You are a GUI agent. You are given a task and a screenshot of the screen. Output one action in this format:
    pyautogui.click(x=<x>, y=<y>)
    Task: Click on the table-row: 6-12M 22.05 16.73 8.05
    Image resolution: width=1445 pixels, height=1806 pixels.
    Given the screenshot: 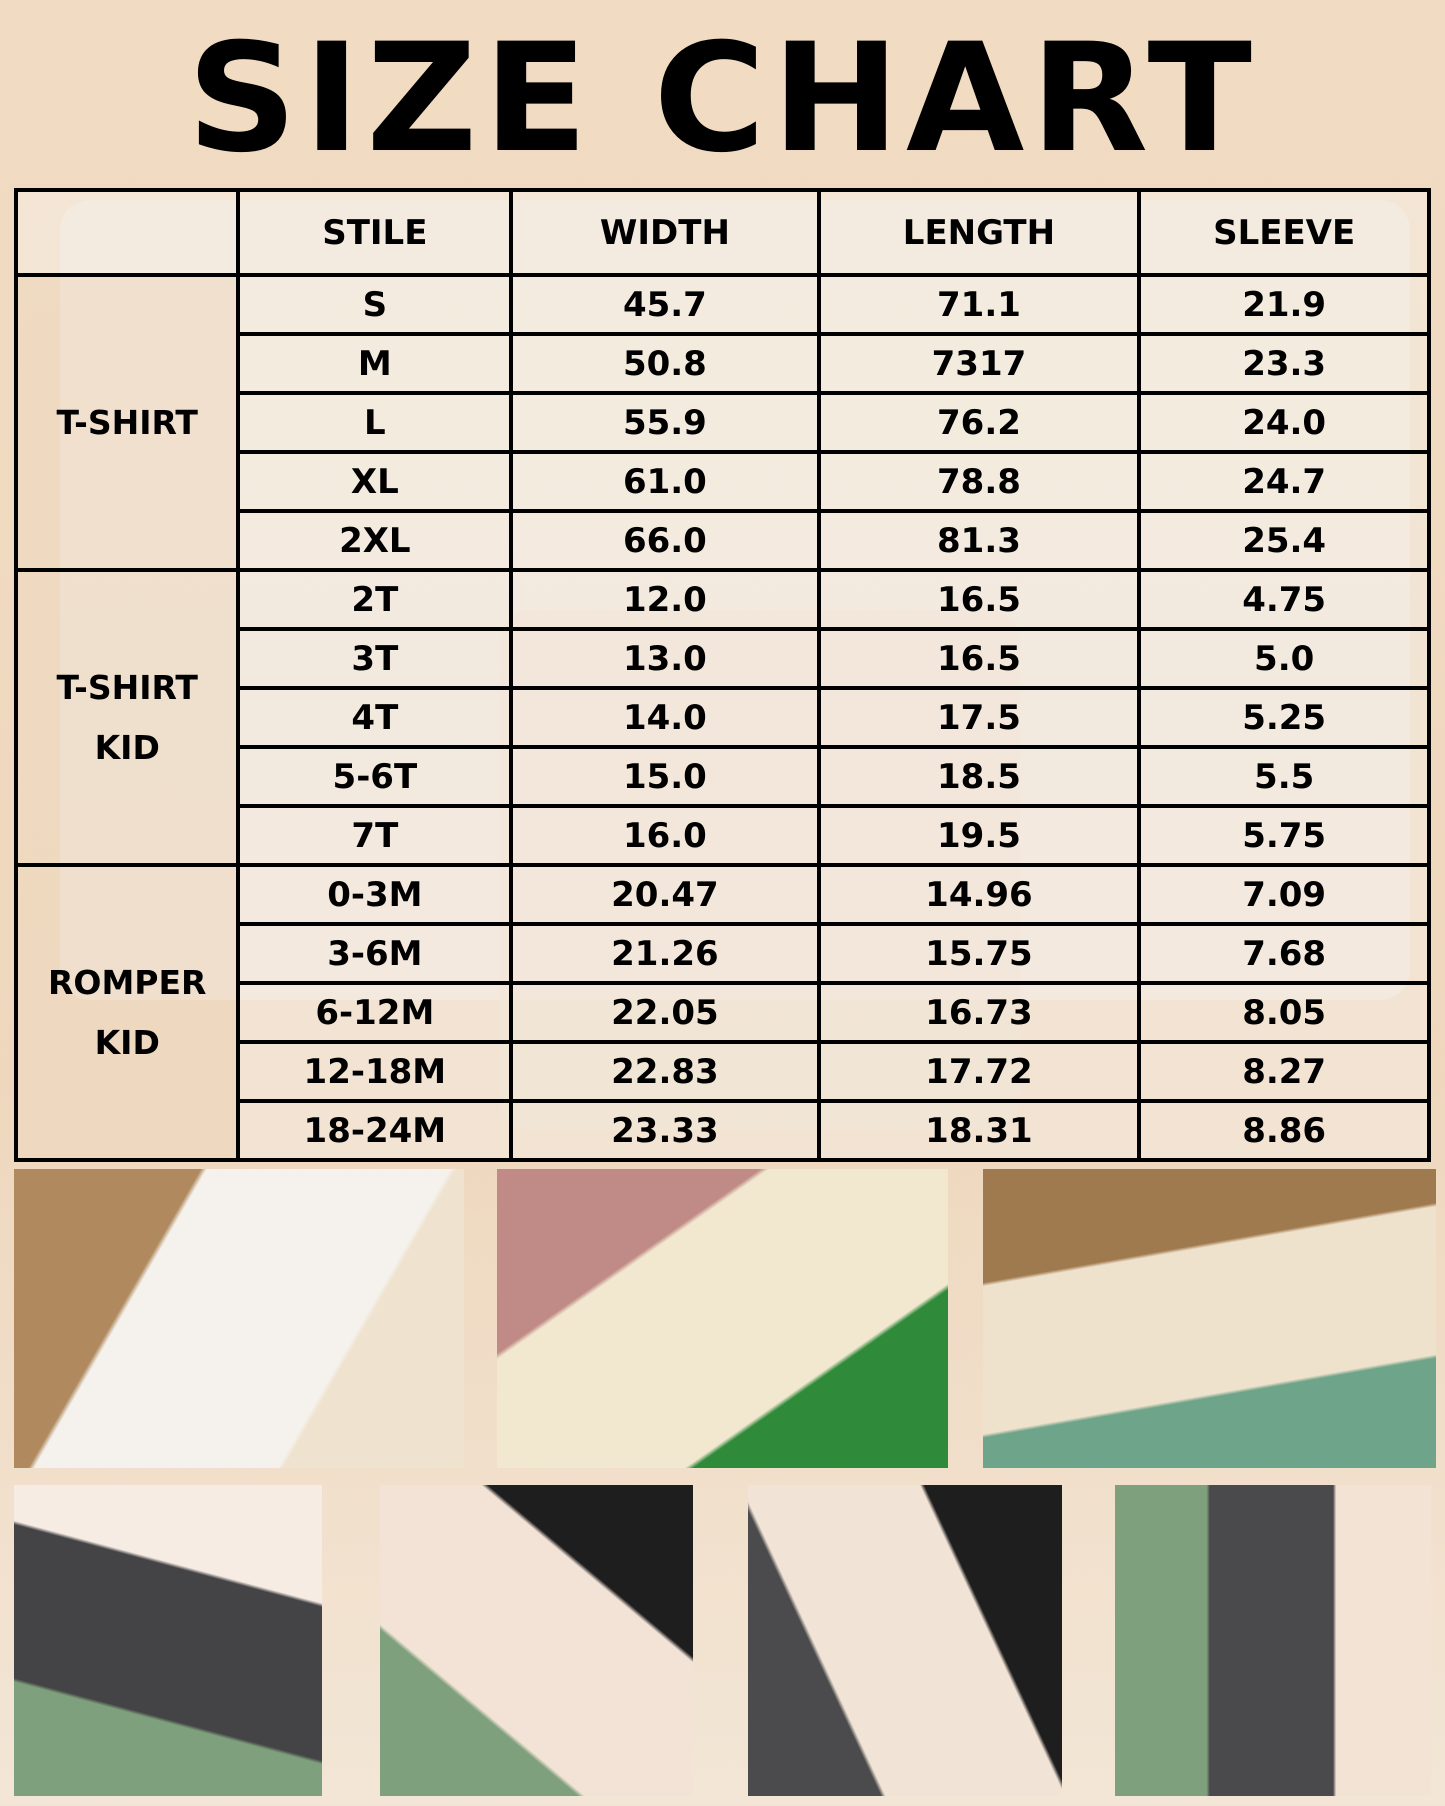 What is the action you would take?
    pyautogui.click(x=723, y=1012)
    